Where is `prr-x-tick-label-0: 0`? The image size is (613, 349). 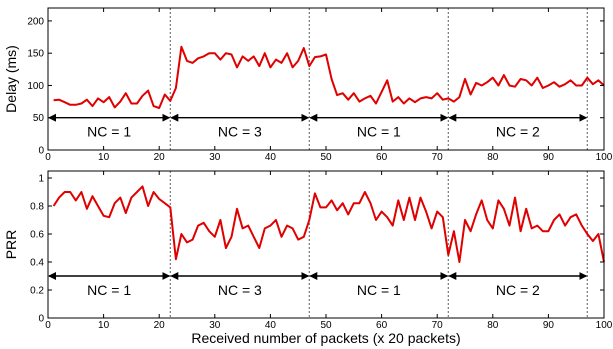
prr-x-tick-label-0: 0 is located at coordinates (48, 325).